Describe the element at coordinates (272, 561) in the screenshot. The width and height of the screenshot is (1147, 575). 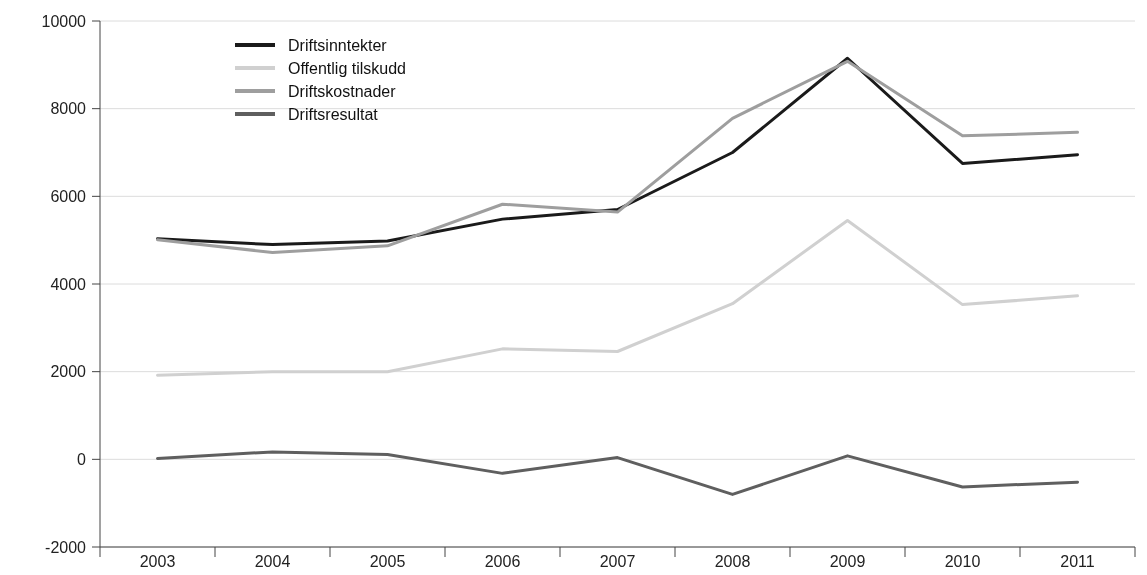
I see `x-tick-label: 2004` at that location.